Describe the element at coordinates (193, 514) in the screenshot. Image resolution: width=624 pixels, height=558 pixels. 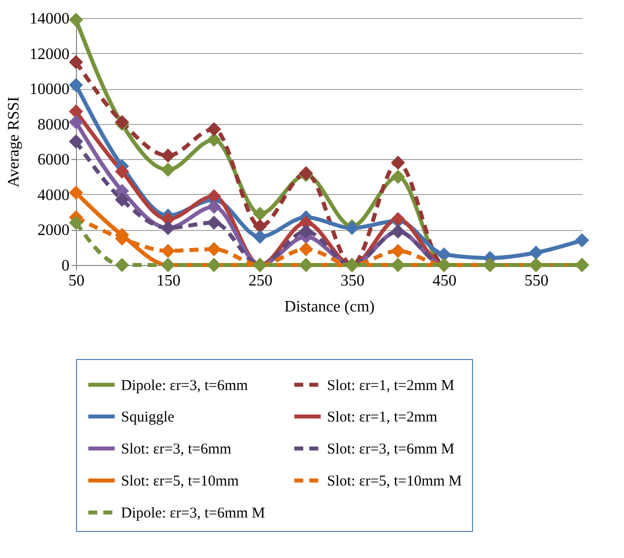
I see `legend-label: Dipole: εr=3, t=6mm M` at that location.